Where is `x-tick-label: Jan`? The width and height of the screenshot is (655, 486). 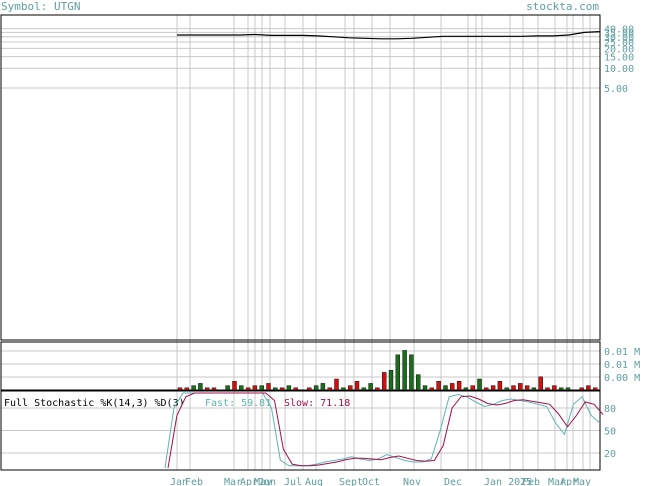 x-tick-label: Jan is located at coordinates (179, 481).